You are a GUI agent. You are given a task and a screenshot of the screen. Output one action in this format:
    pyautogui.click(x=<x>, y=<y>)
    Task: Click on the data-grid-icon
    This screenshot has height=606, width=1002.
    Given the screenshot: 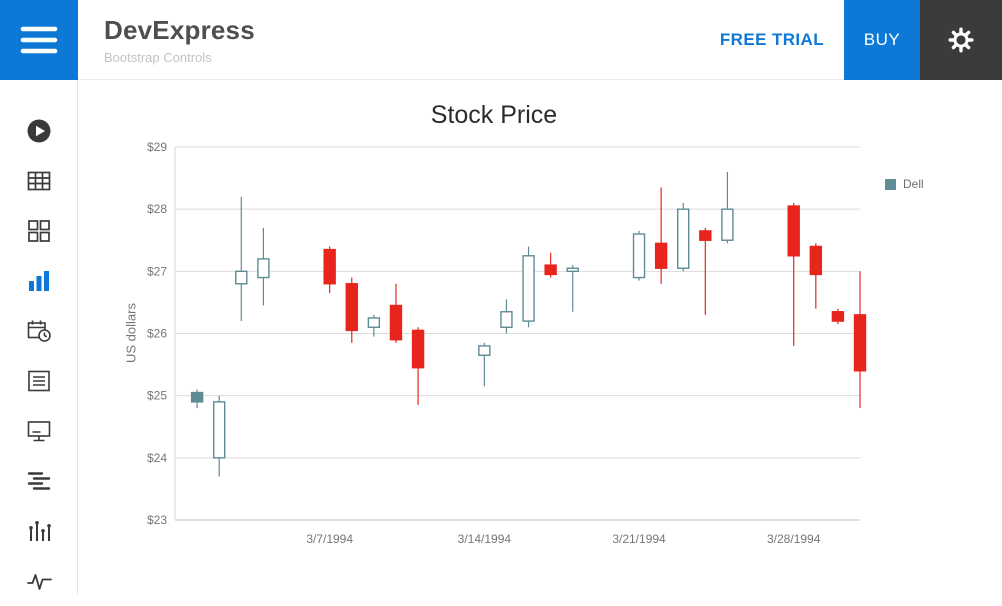 What is the action you would take?
    pyautogui.click(x=38, y=181)
    